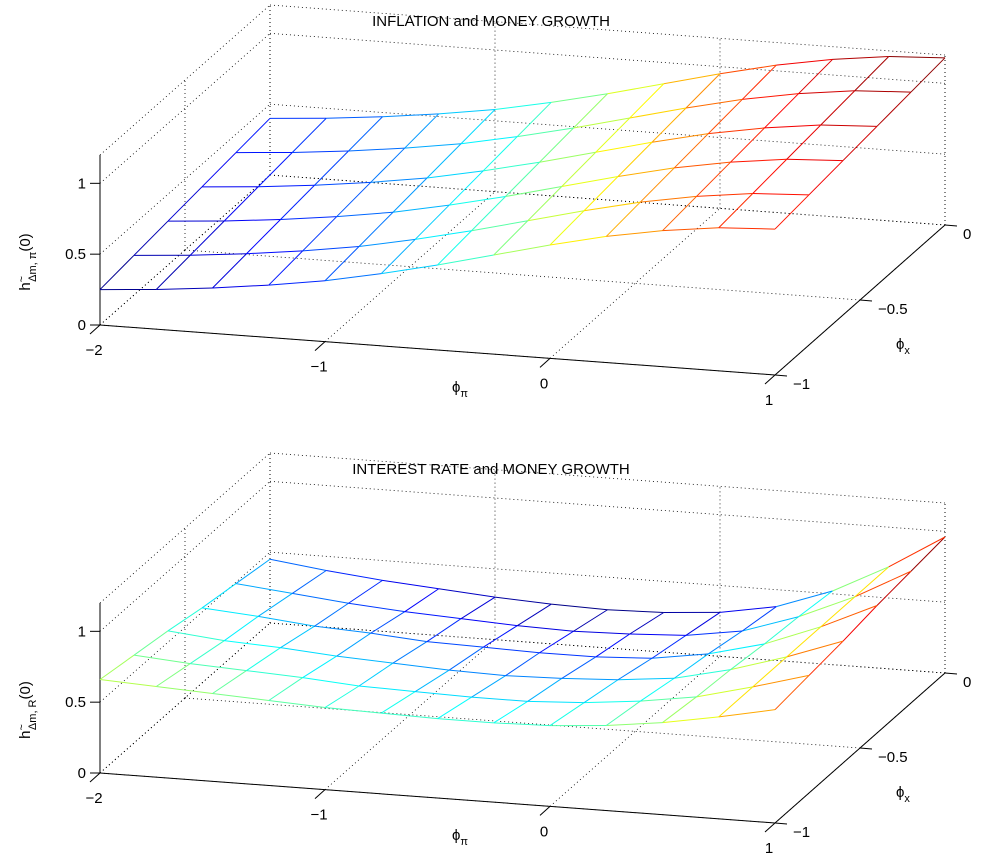 The image size is (982, 859). What do you see at coordinates (33, 266) in the screenshot?
I see `label-sub: Δm, π` at bounding box center [33, 266].